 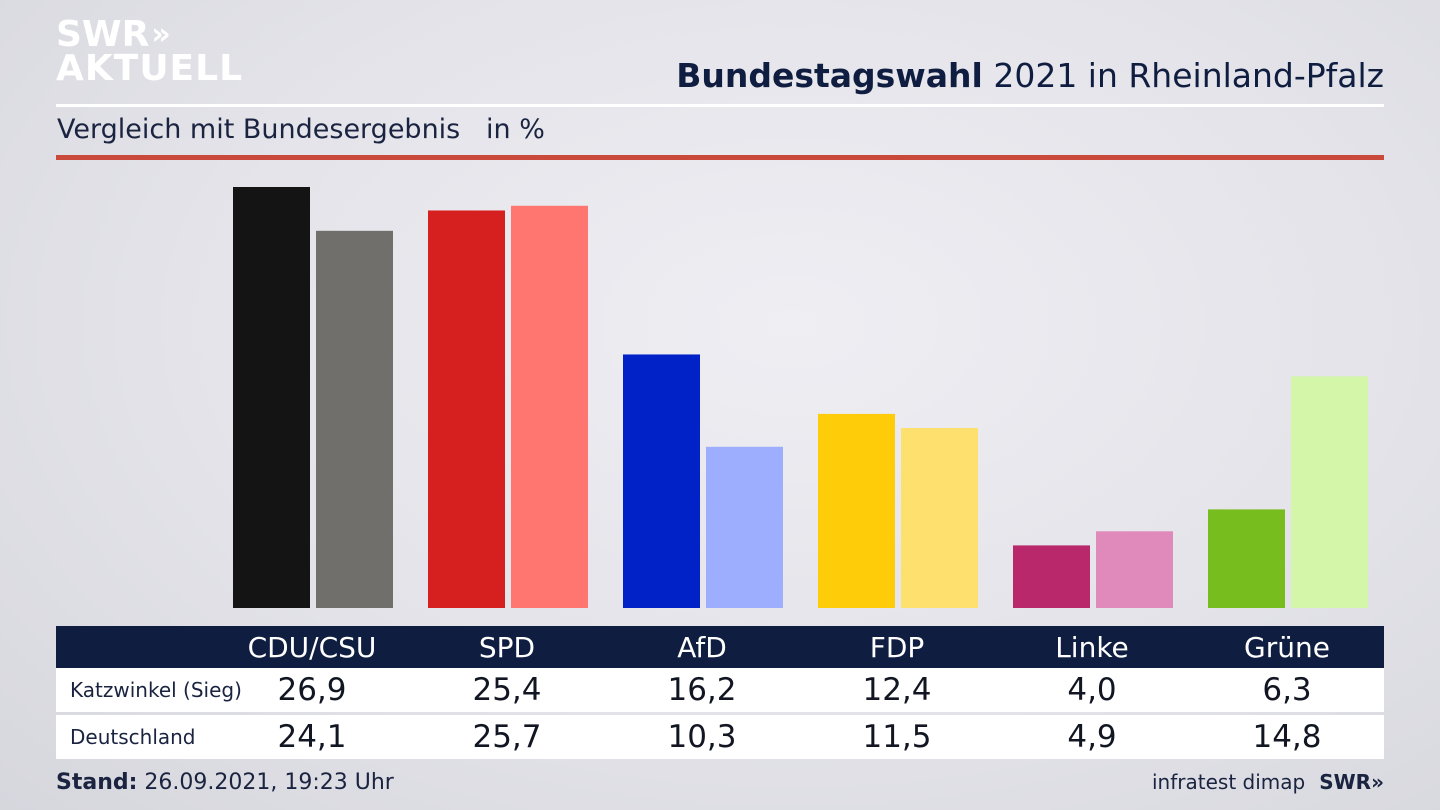 I want to click on title-bold: Bundestagswahl, so click(x=829, y=75).